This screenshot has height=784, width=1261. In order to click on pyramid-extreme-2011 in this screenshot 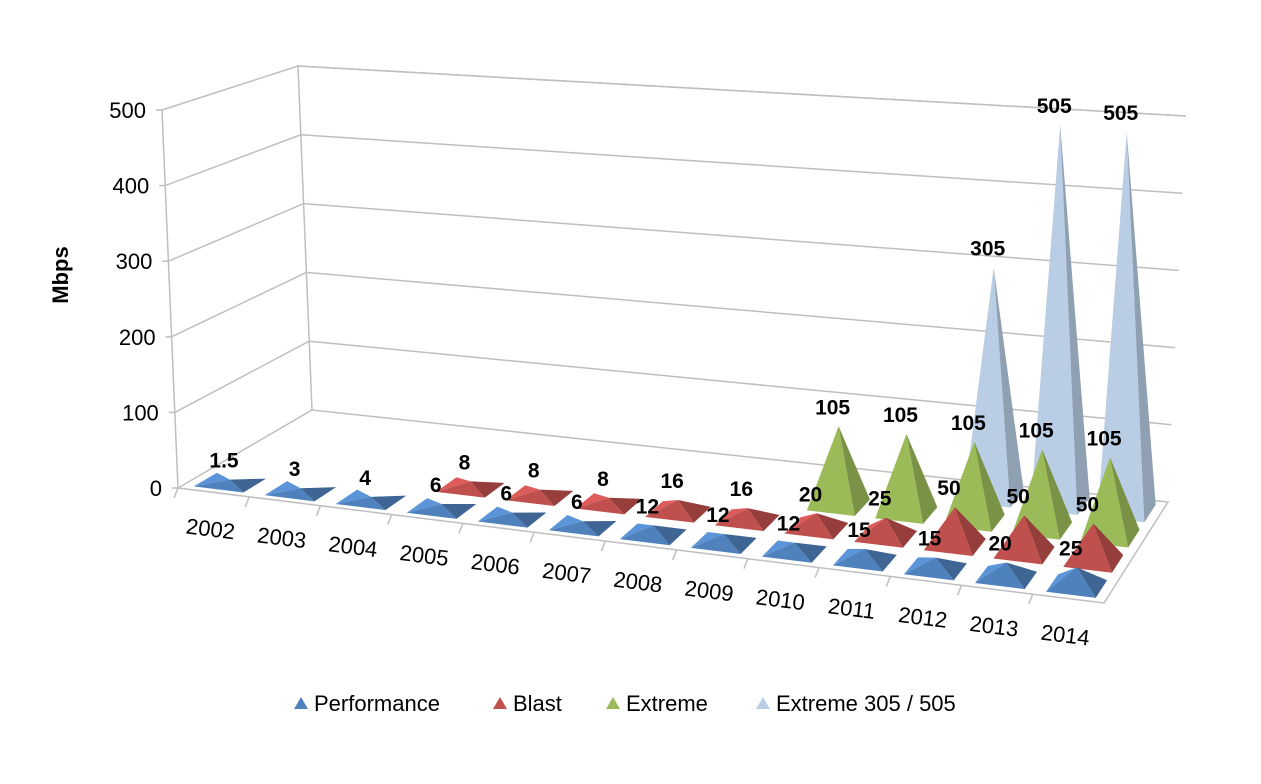, I will do `click(906, 479)`.